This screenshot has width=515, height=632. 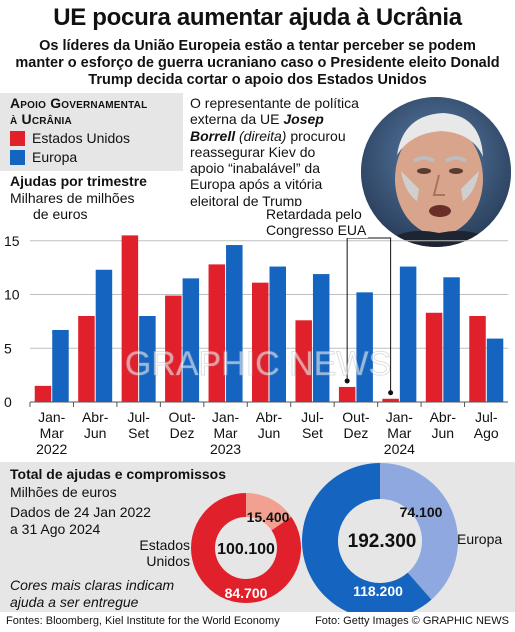 What do you see at coordinates (95, 417) in the screenshot?
I see `x-label-1-line1: Abr-` at bounding box center [95, 417].